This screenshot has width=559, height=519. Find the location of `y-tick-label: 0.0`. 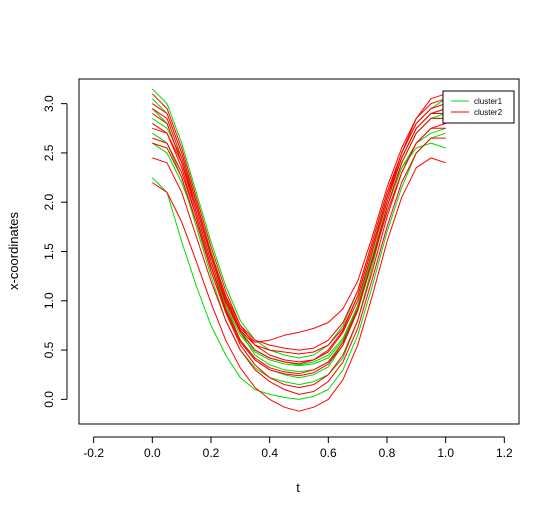

y-tick-label: 0.0 is located at coordinates (49, 399).